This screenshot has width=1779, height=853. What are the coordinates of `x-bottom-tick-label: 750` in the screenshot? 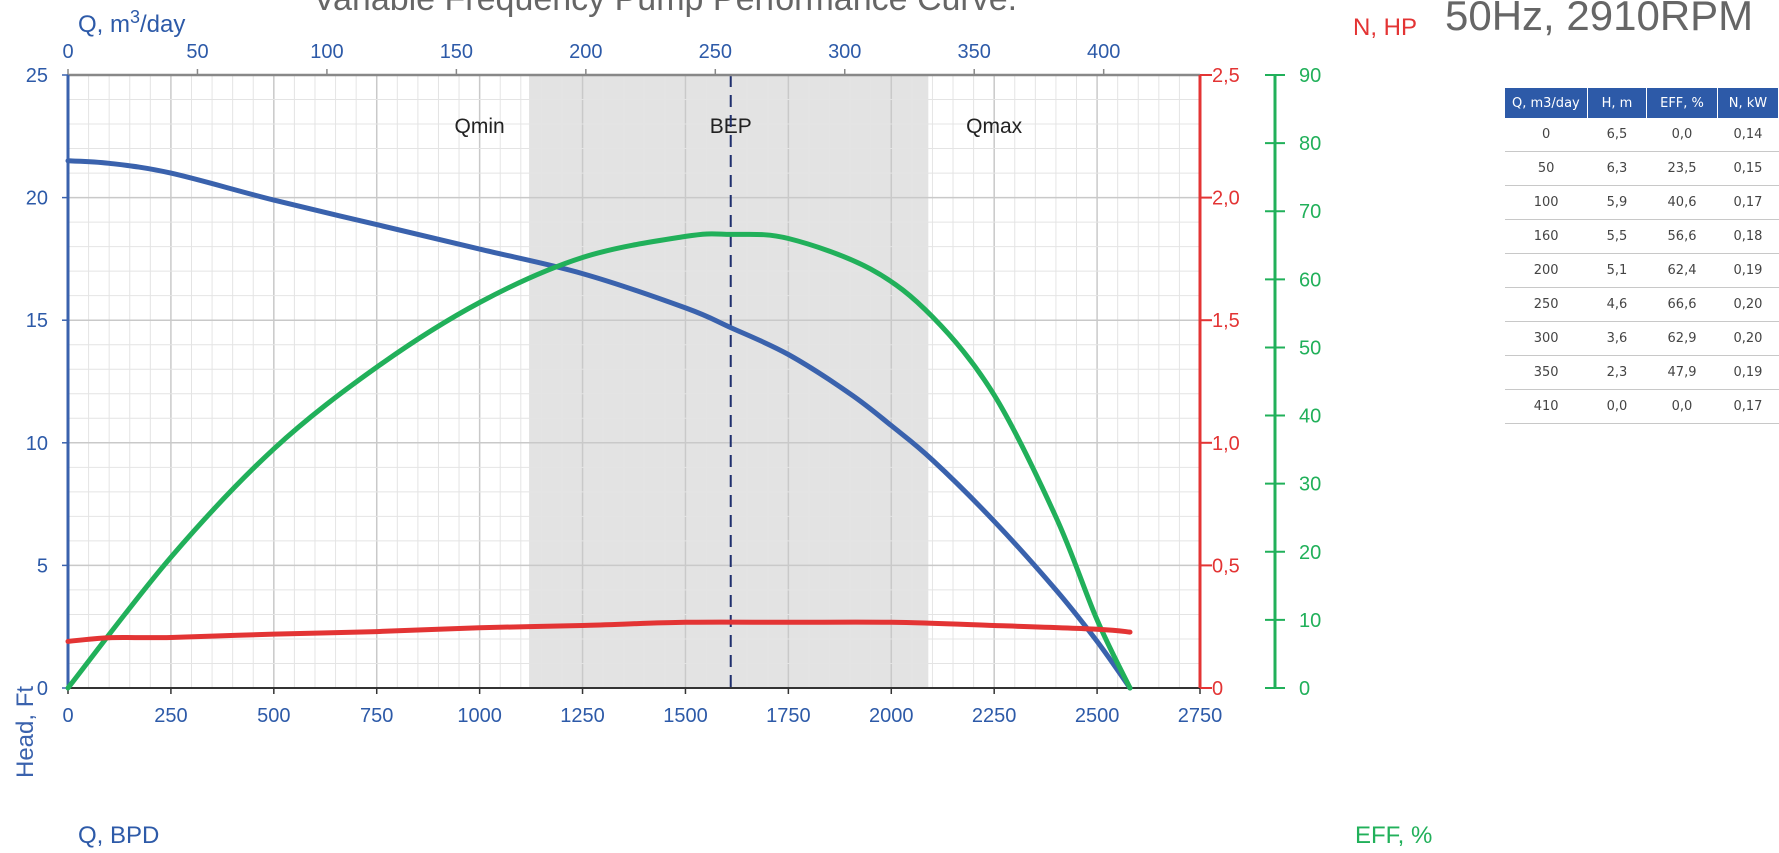 It's located at (376, 716).